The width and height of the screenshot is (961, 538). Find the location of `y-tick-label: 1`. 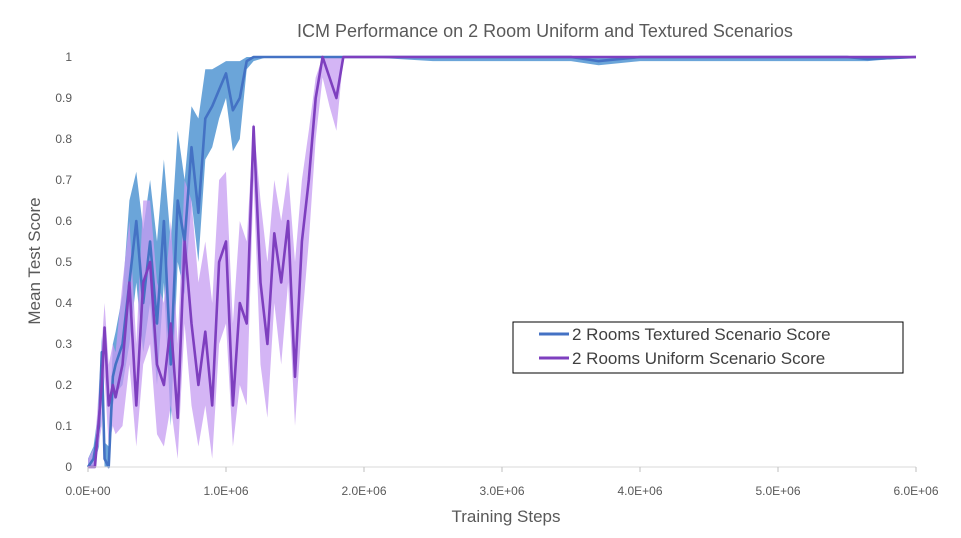

y-tick-label: 1 is located at coordinates (68, 57).